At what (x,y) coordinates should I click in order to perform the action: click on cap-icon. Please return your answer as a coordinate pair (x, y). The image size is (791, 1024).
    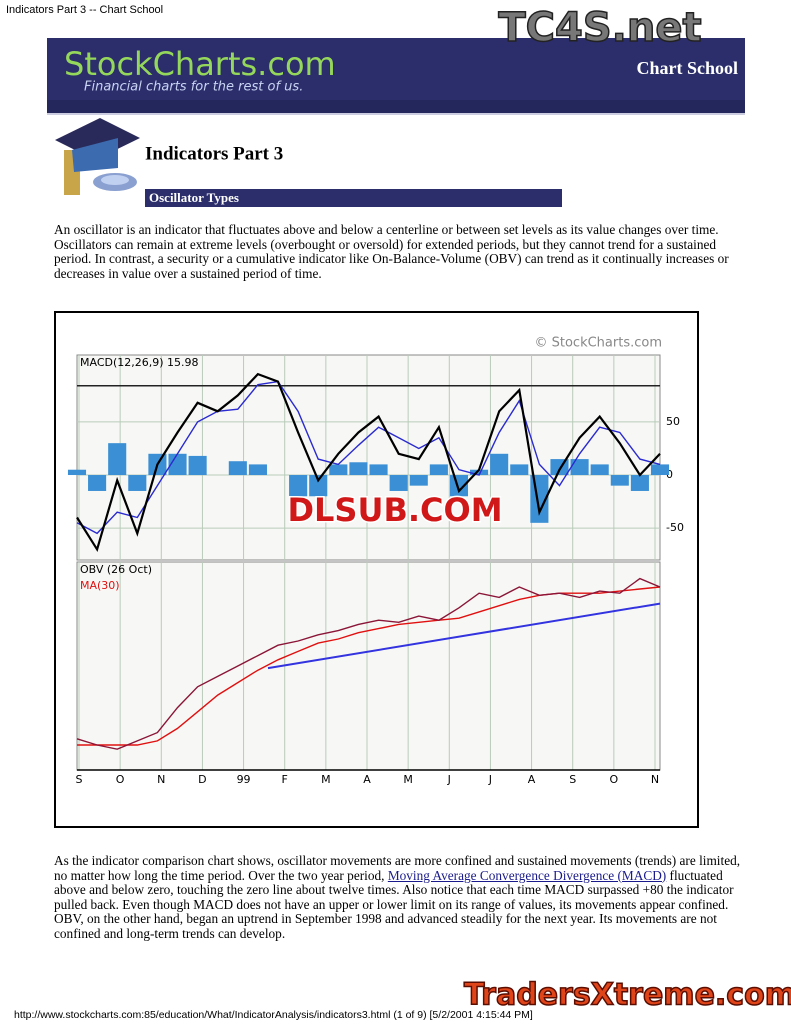
    Looking at the image, I should click on (97, 156).